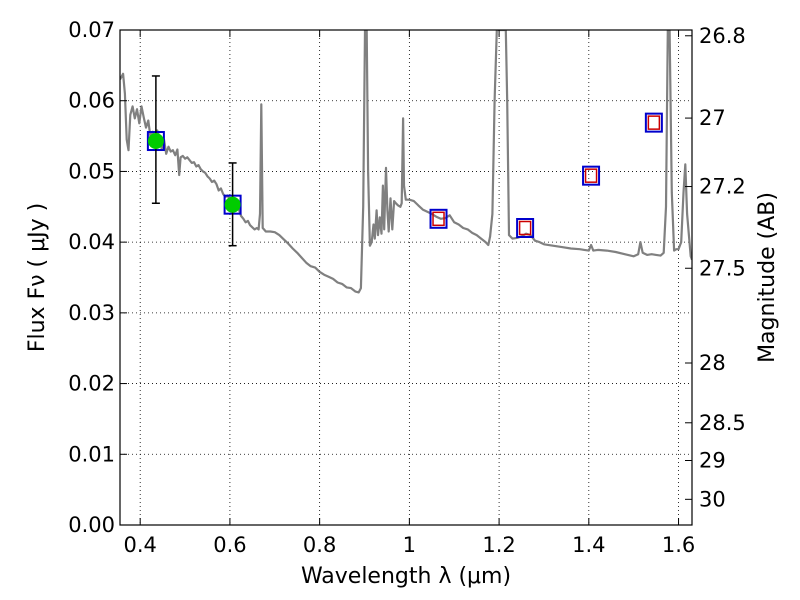 The width and height of the screenshot is (800, 600). What do you see at coordinates (588, 545) in the screenshot?
I see `x-tick-label: 1.4` at bounding box center [588, 545].